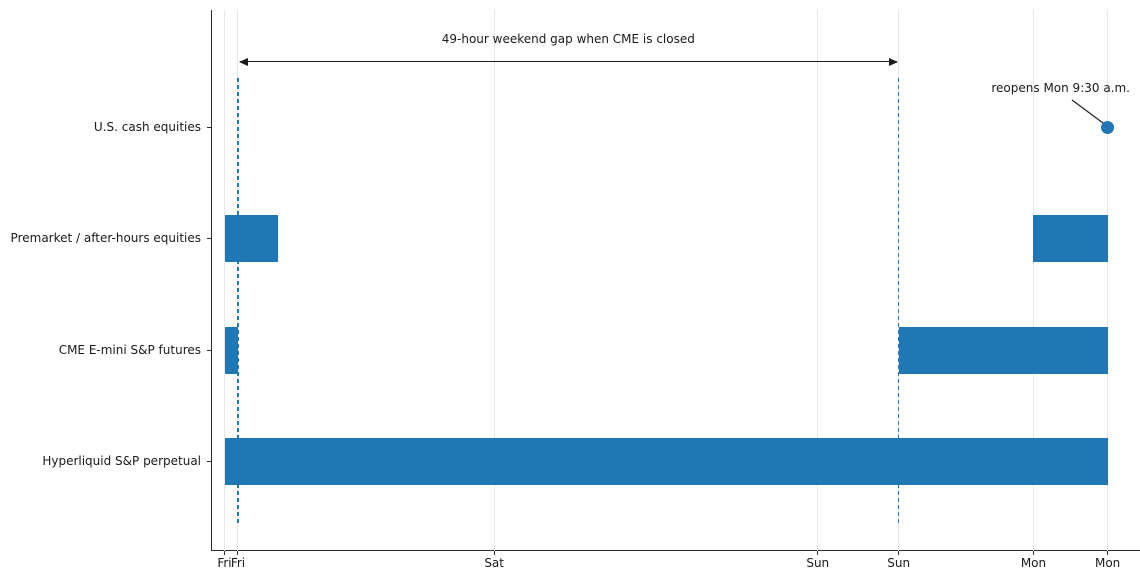 This screenshot has width=1140, height=570. I want to click on gap-double-arrow, so click(568, 61).